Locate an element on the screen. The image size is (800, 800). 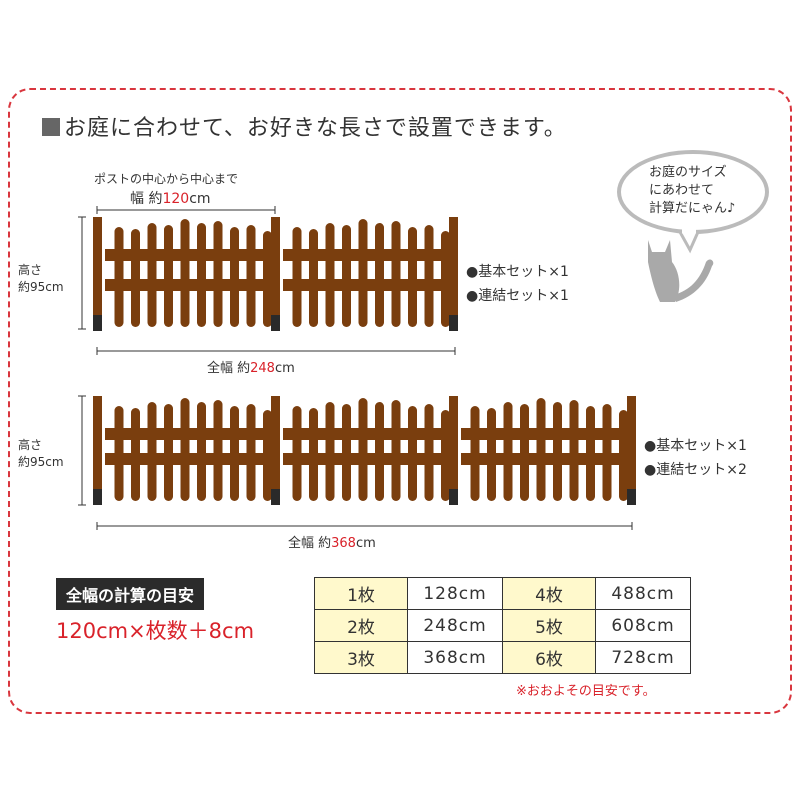
page-title: お庭に合わせて、お好きな長さで設置できます。 is located at coordinates (304, 126).